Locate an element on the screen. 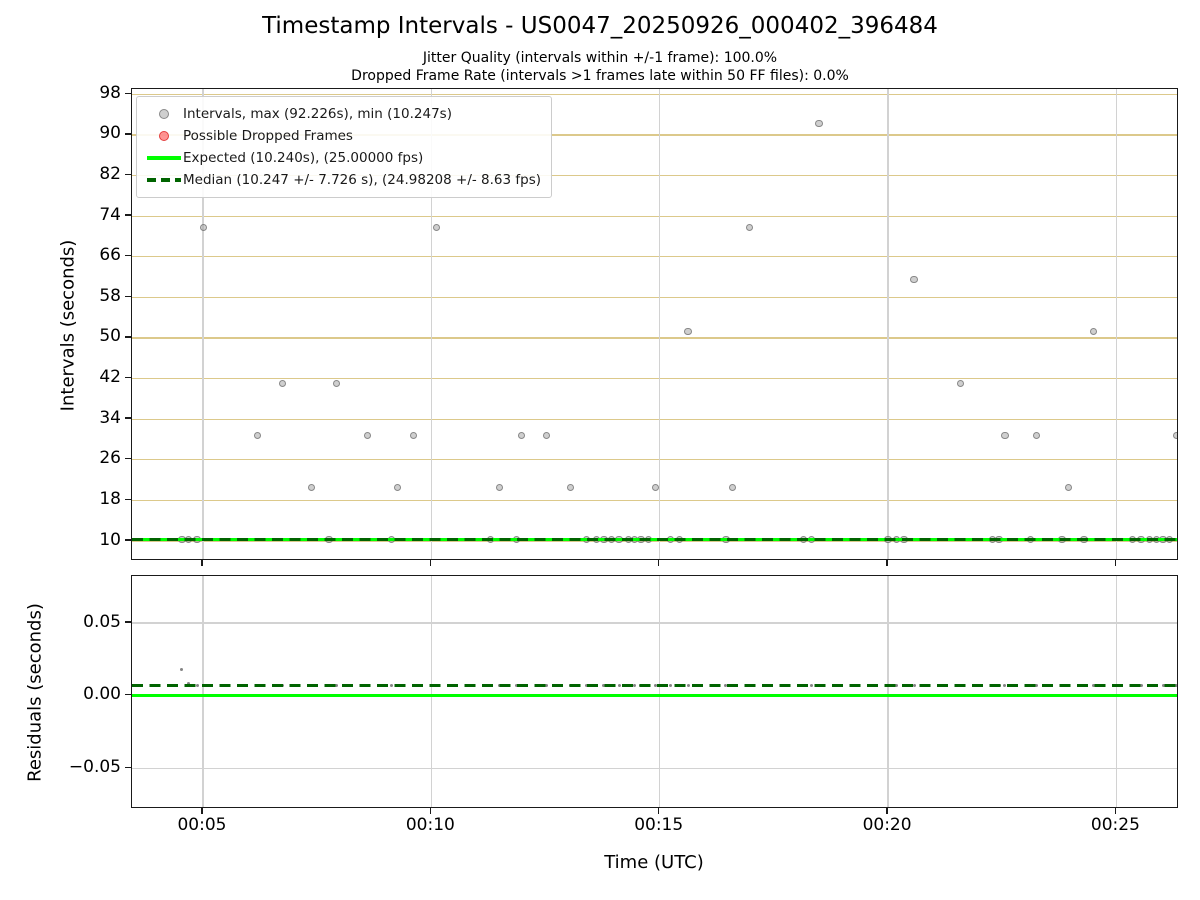  y-tick-label: 82 is located at coordinates (110, 174).